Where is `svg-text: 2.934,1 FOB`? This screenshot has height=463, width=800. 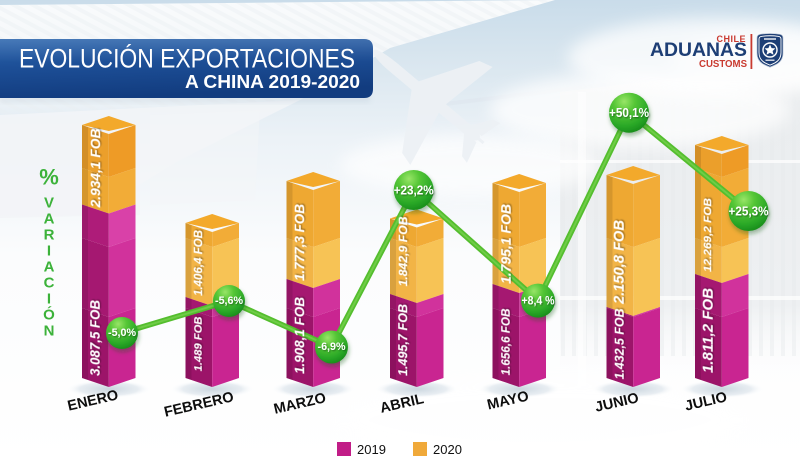 svg-text: 2.934,1 FOB is located at coordinates (95, 169).